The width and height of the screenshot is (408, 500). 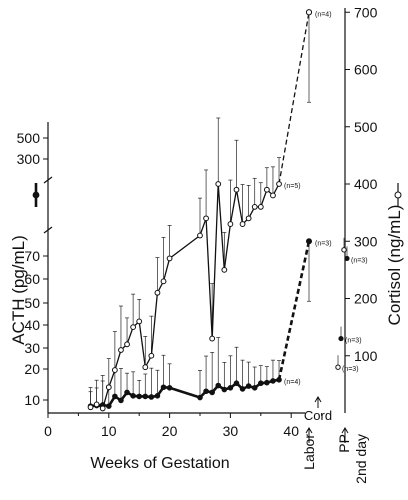 What do you see at coordinates (294, 311) in the screenshot?
I see `acth-labor-line` at bounding box center [294, 311].